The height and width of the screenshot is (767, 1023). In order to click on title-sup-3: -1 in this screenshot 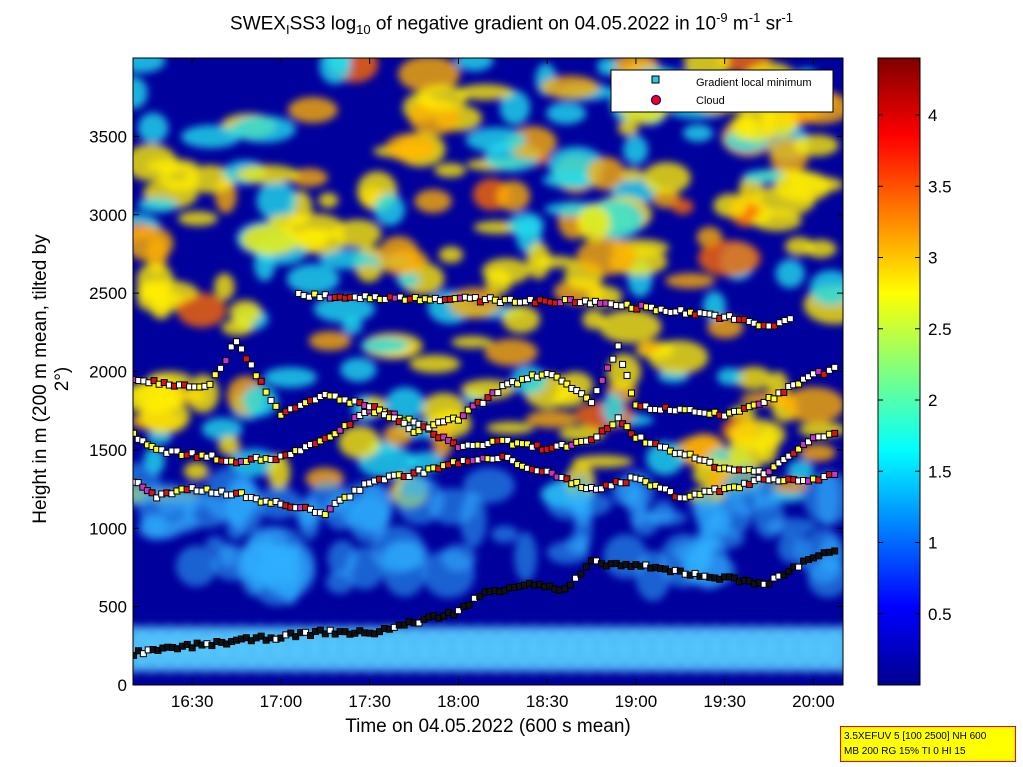, I will do `click(787, 17)`.